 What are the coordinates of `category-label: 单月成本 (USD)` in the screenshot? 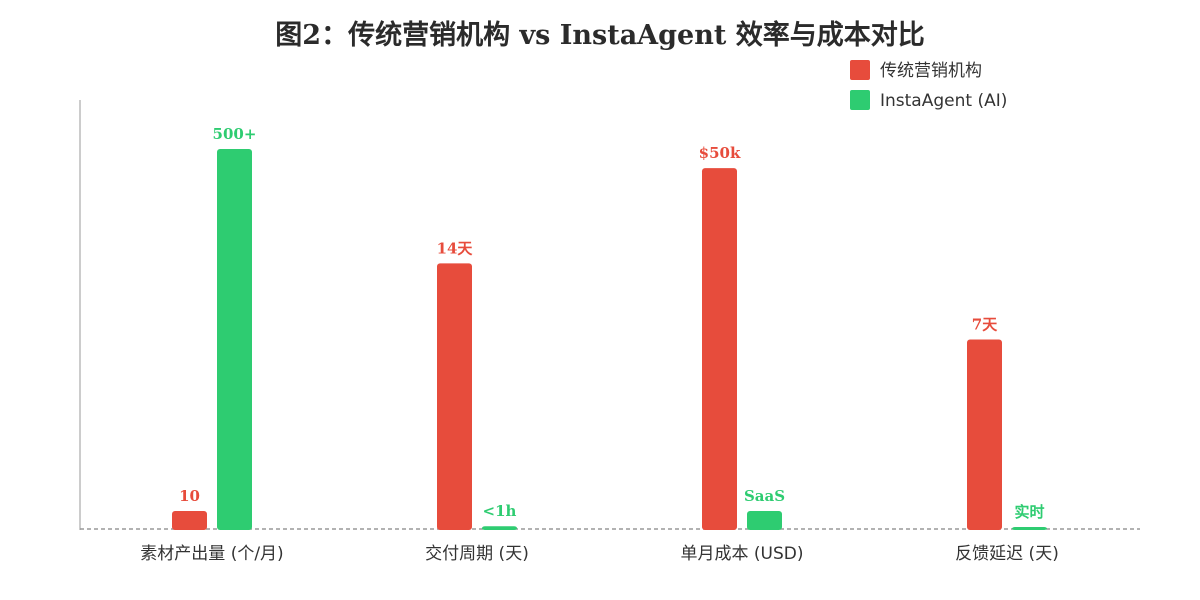 It's located at (742, 554).